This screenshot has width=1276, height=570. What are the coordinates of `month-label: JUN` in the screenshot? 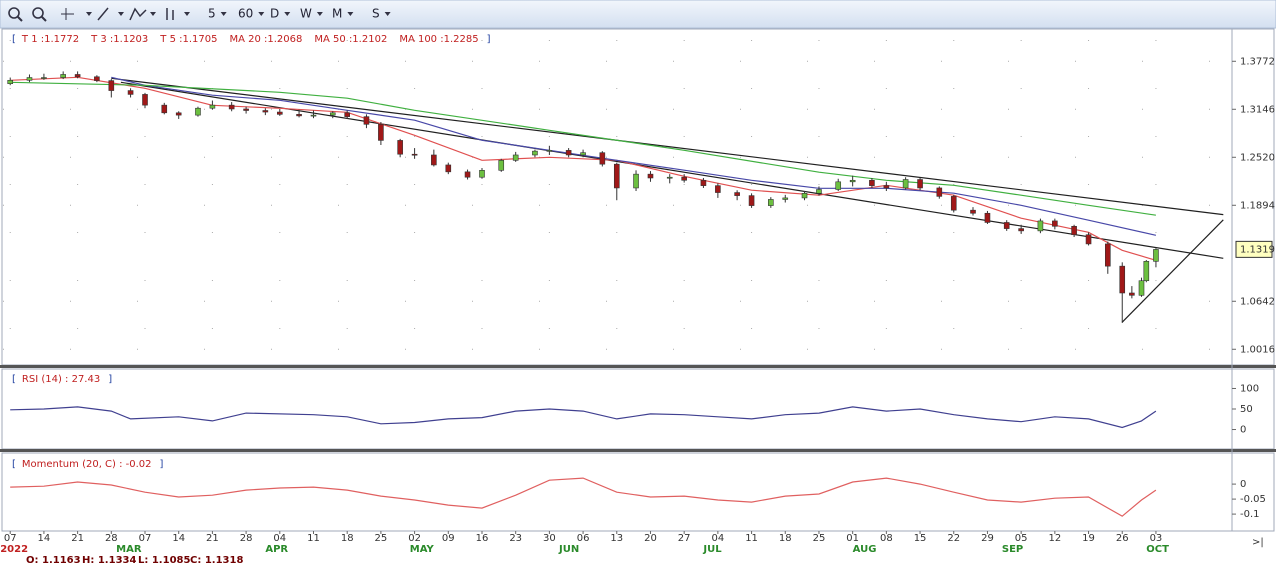 It's located at (568, 549).